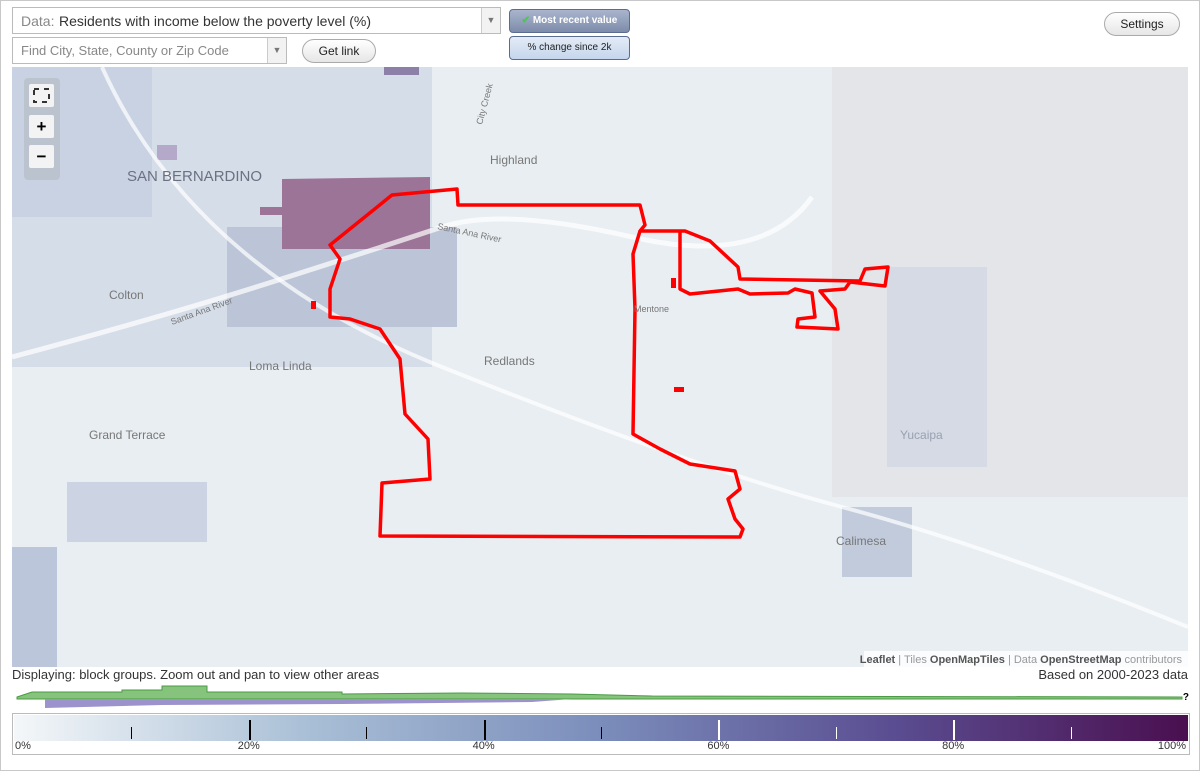  What do you see at coordinates (308, 703) in the screenshot?
I see `histogram-purple` at bounding box center [308, 703].